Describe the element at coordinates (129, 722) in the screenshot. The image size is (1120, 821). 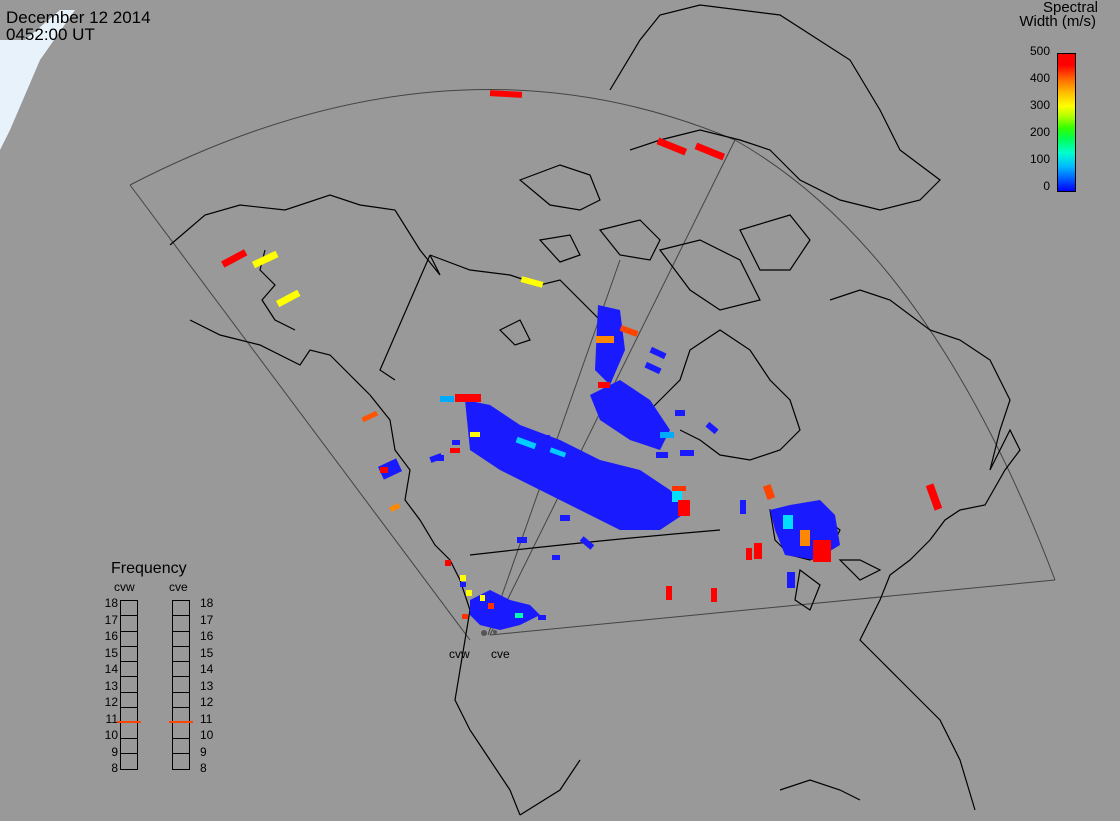
I see `frequency-marker-cvw` at that location.